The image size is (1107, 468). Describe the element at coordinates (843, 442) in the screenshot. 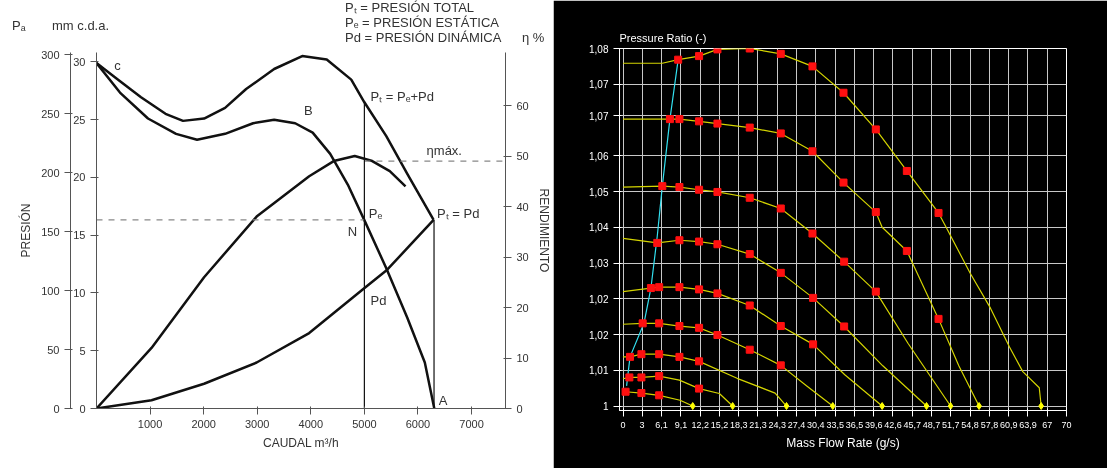

I see `x-axis-title: Mass Flow Rate (g/s)` at that location.